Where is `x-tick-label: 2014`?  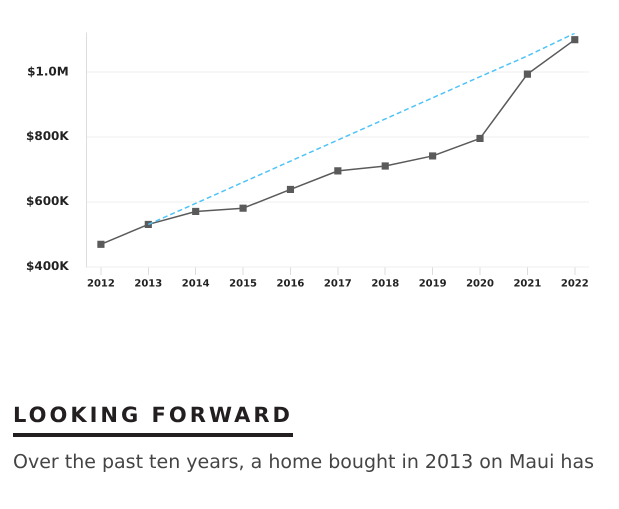 x-tick-label: 2014 is located at coordinates (196, 284).